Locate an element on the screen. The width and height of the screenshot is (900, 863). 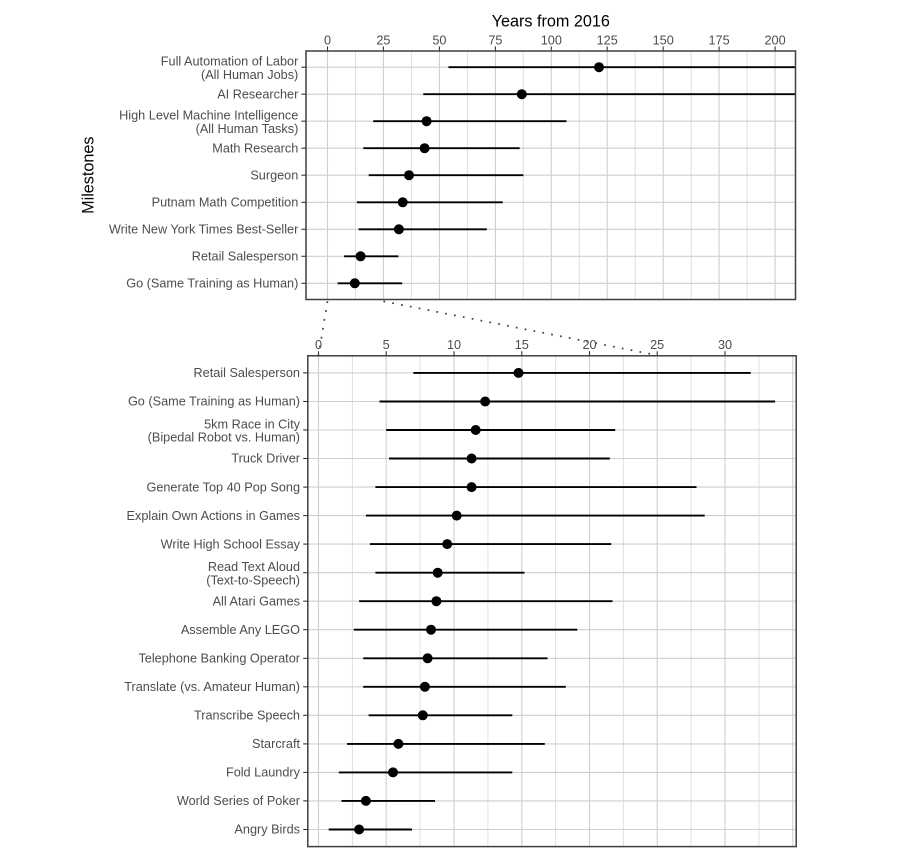
svg-text: Starcraft is located at coordinates (276, 744).